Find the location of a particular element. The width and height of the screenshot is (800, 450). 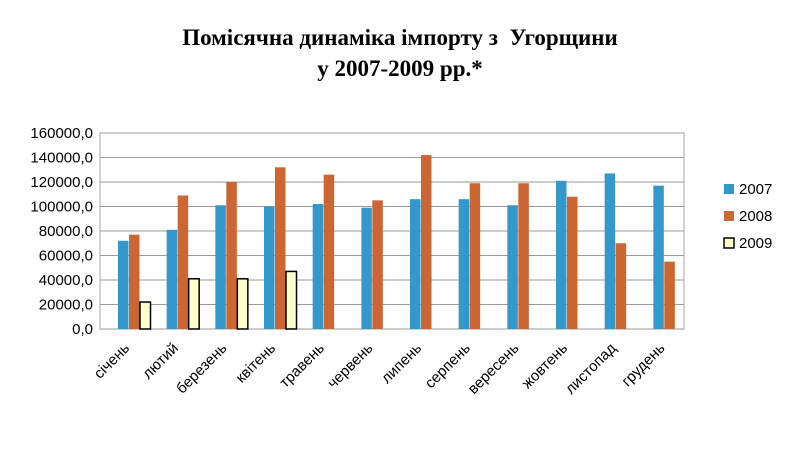

x-tick-label: вересень is located at coordinates (494, 369).